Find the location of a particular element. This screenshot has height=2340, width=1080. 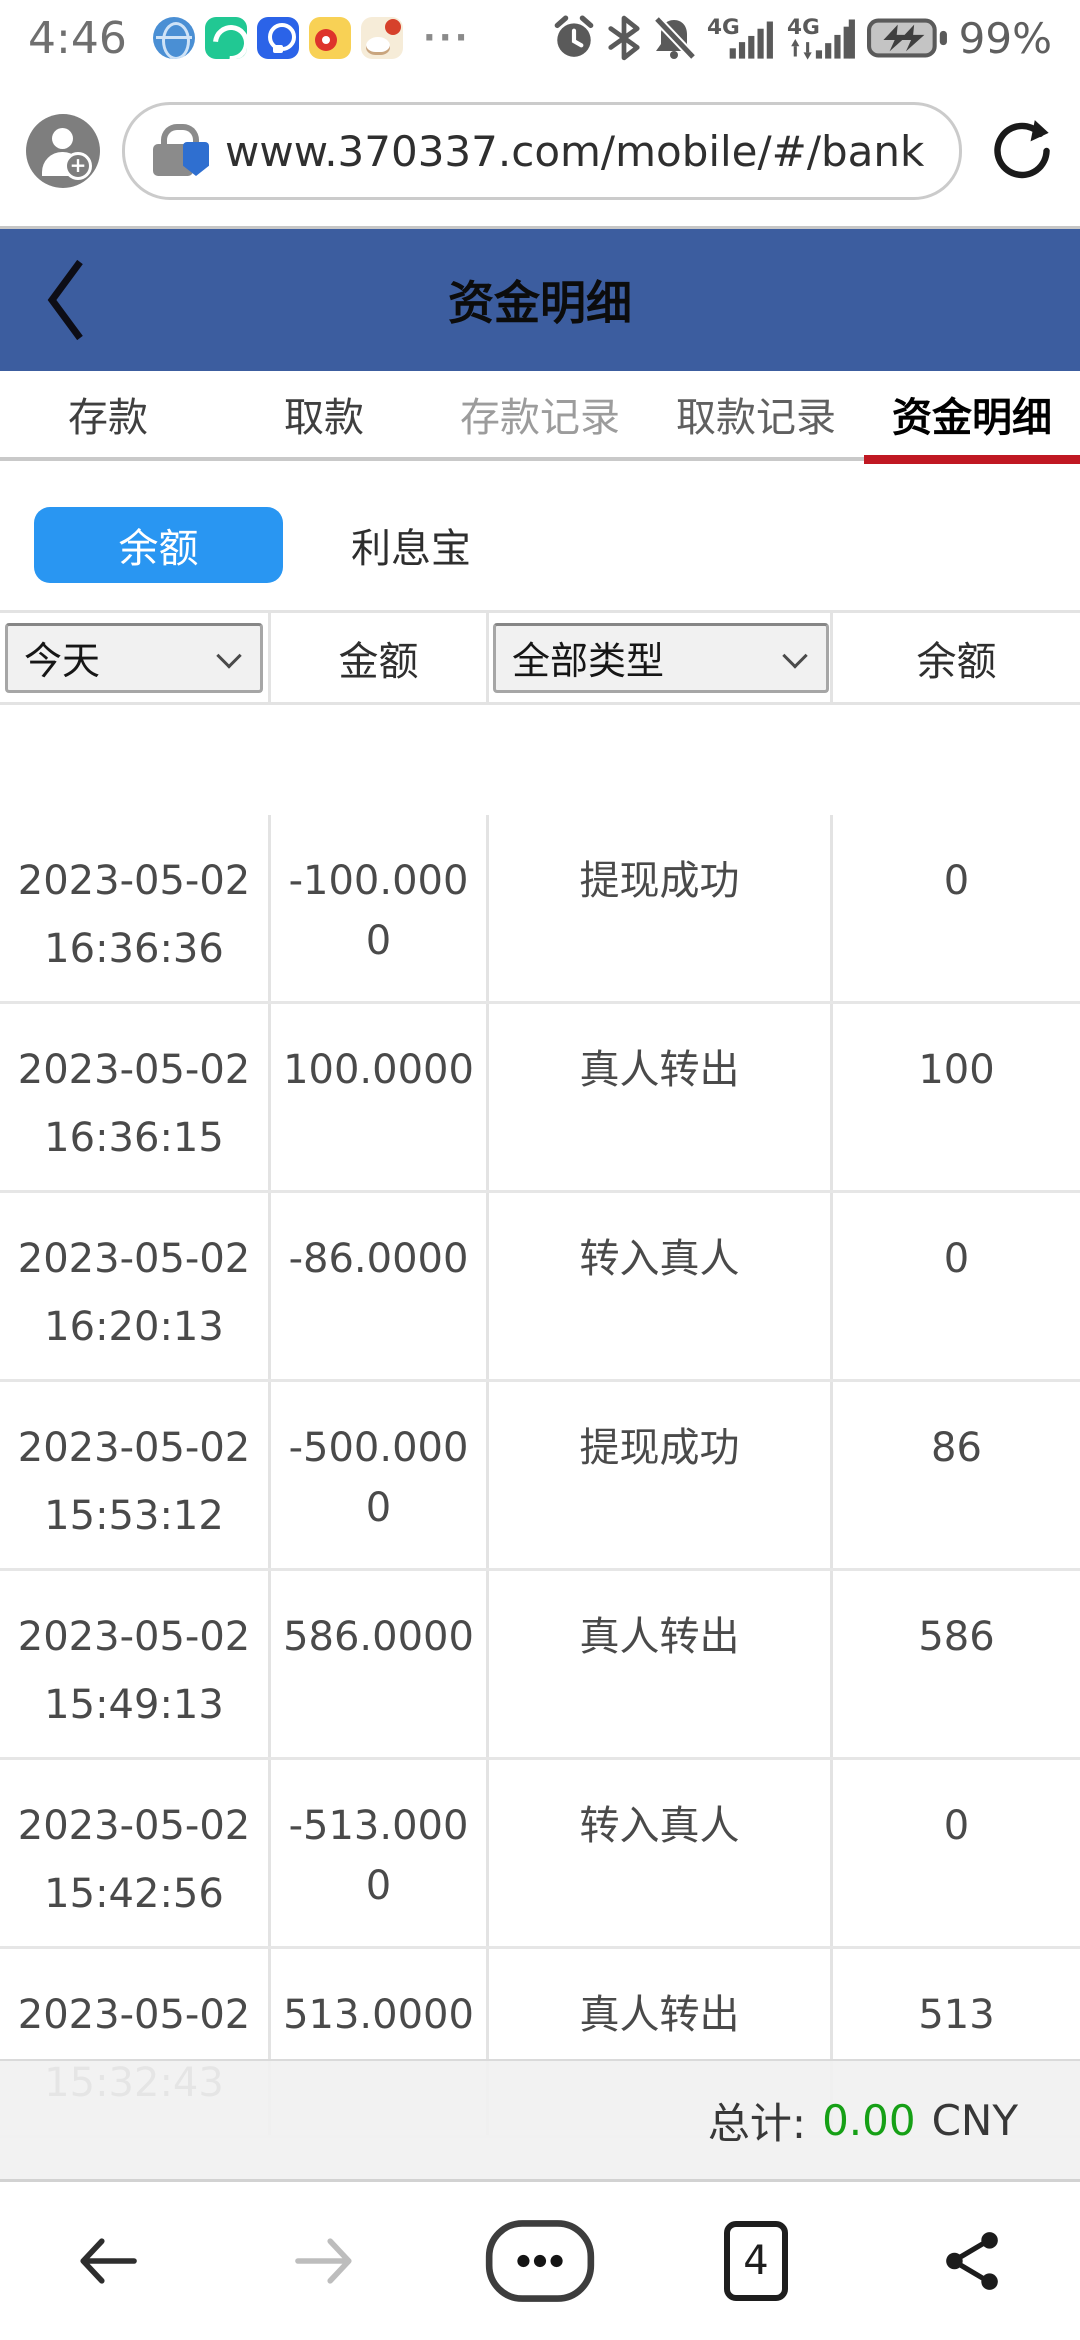

type-select-value: 全部类型 is located at coordinates (588, 661).